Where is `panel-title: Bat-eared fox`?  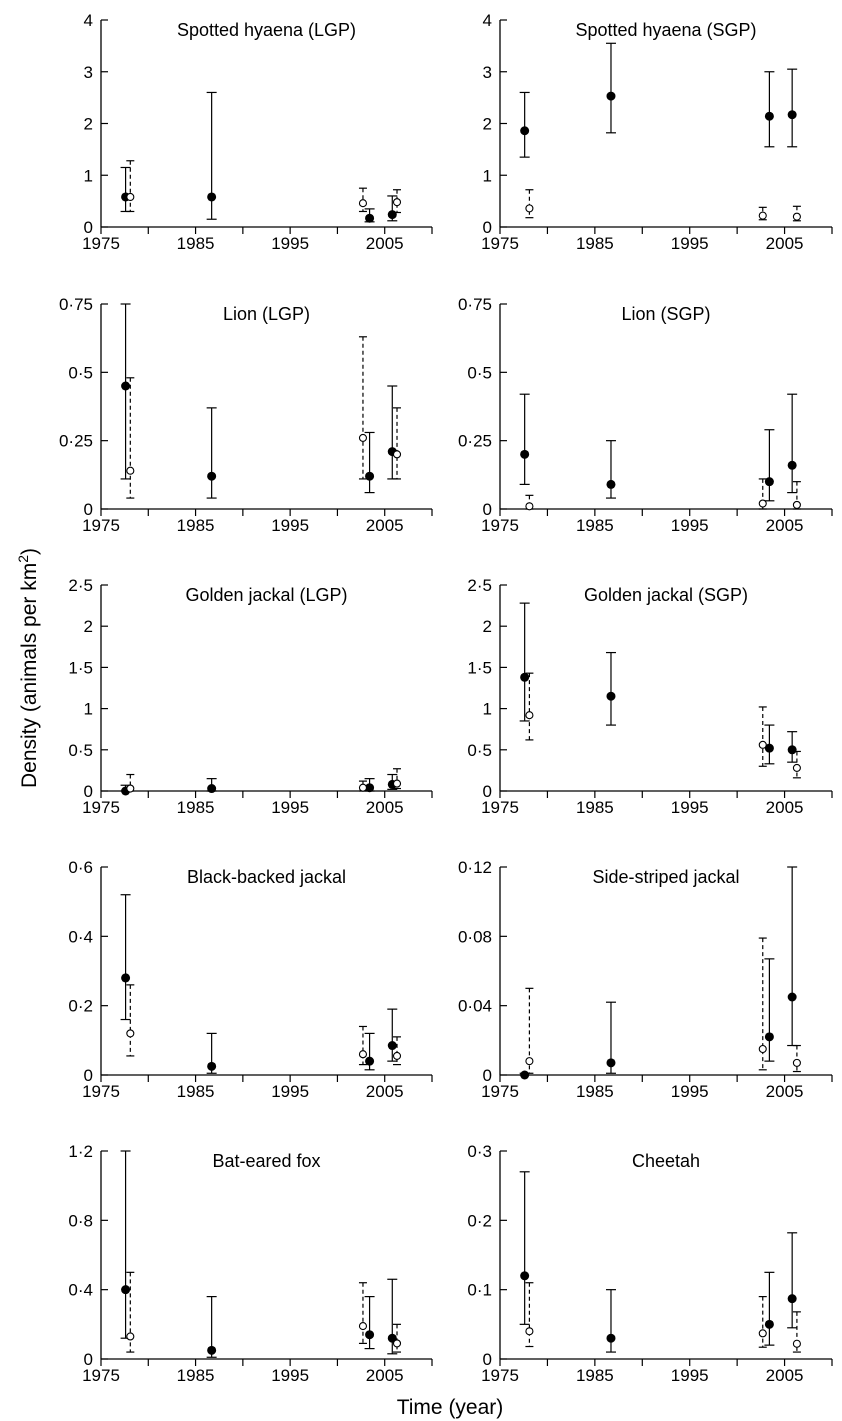
panel-title: Bat-eared fox is located at coordinates (266, 1161).